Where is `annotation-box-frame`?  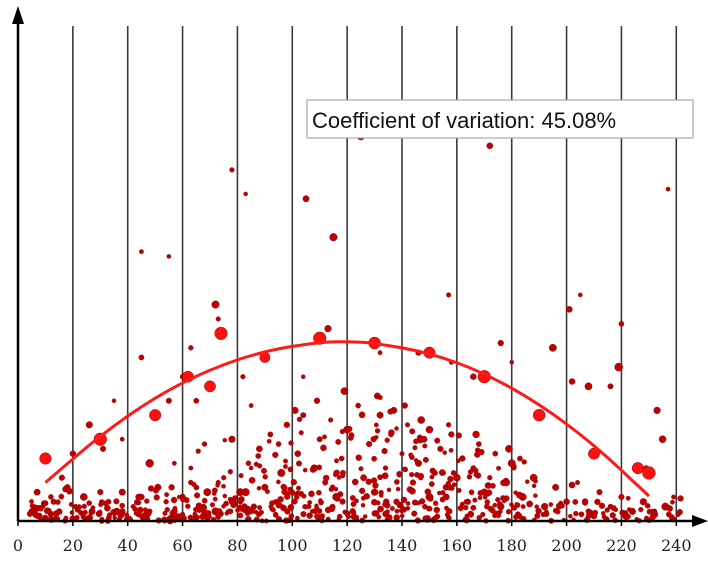 annotation-box-frame is located at coordinates (500, 119).